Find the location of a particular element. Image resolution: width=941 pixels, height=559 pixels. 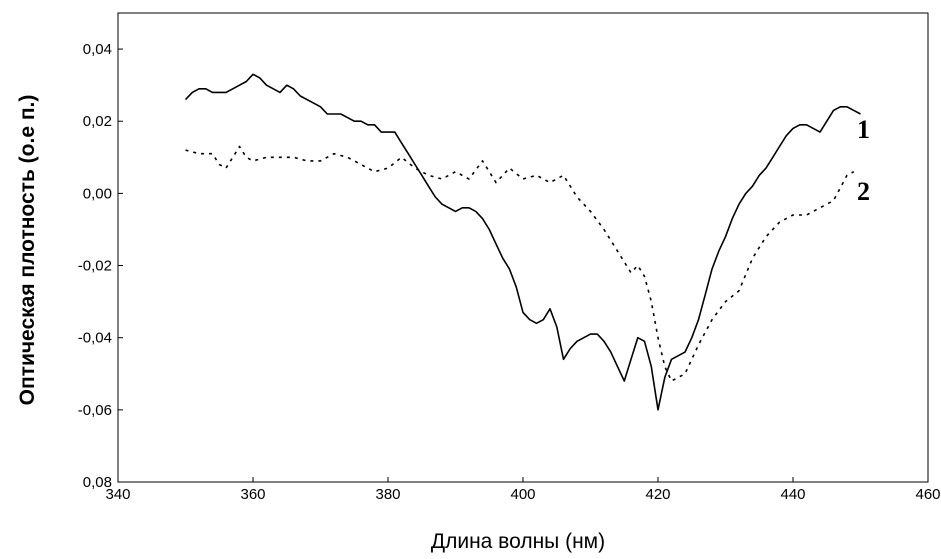

x-tick-label: 400 is located at coordinates (522, 494).